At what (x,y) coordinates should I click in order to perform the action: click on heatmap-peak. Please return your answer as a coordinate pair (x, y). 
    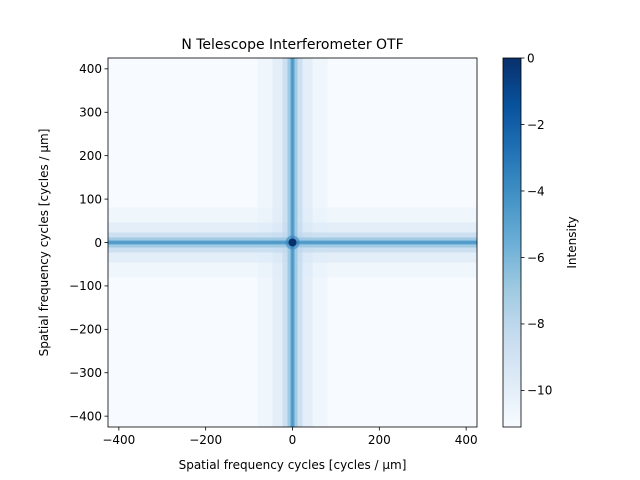
    Looking at the image, I should click on (292, 242).